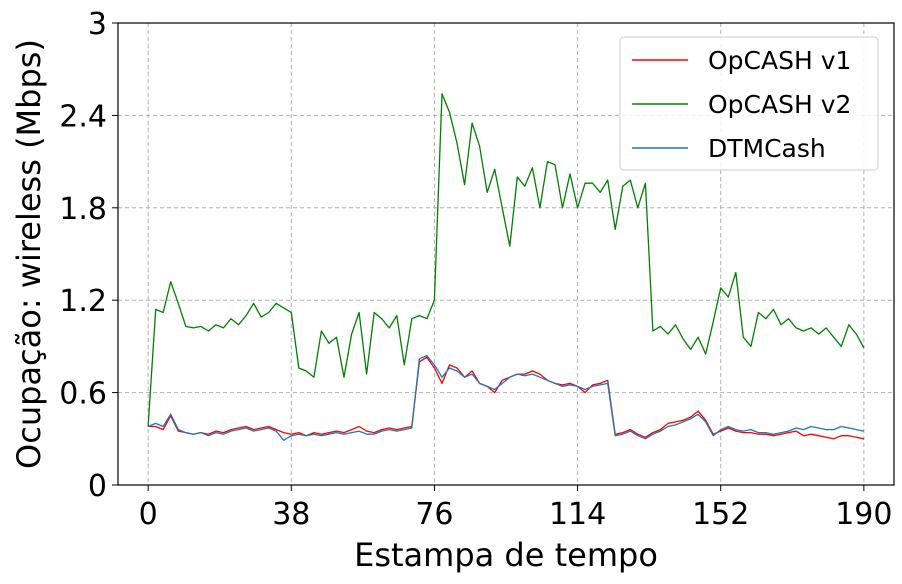  I want to click on x-tick-label: 0, so click(148, 514).